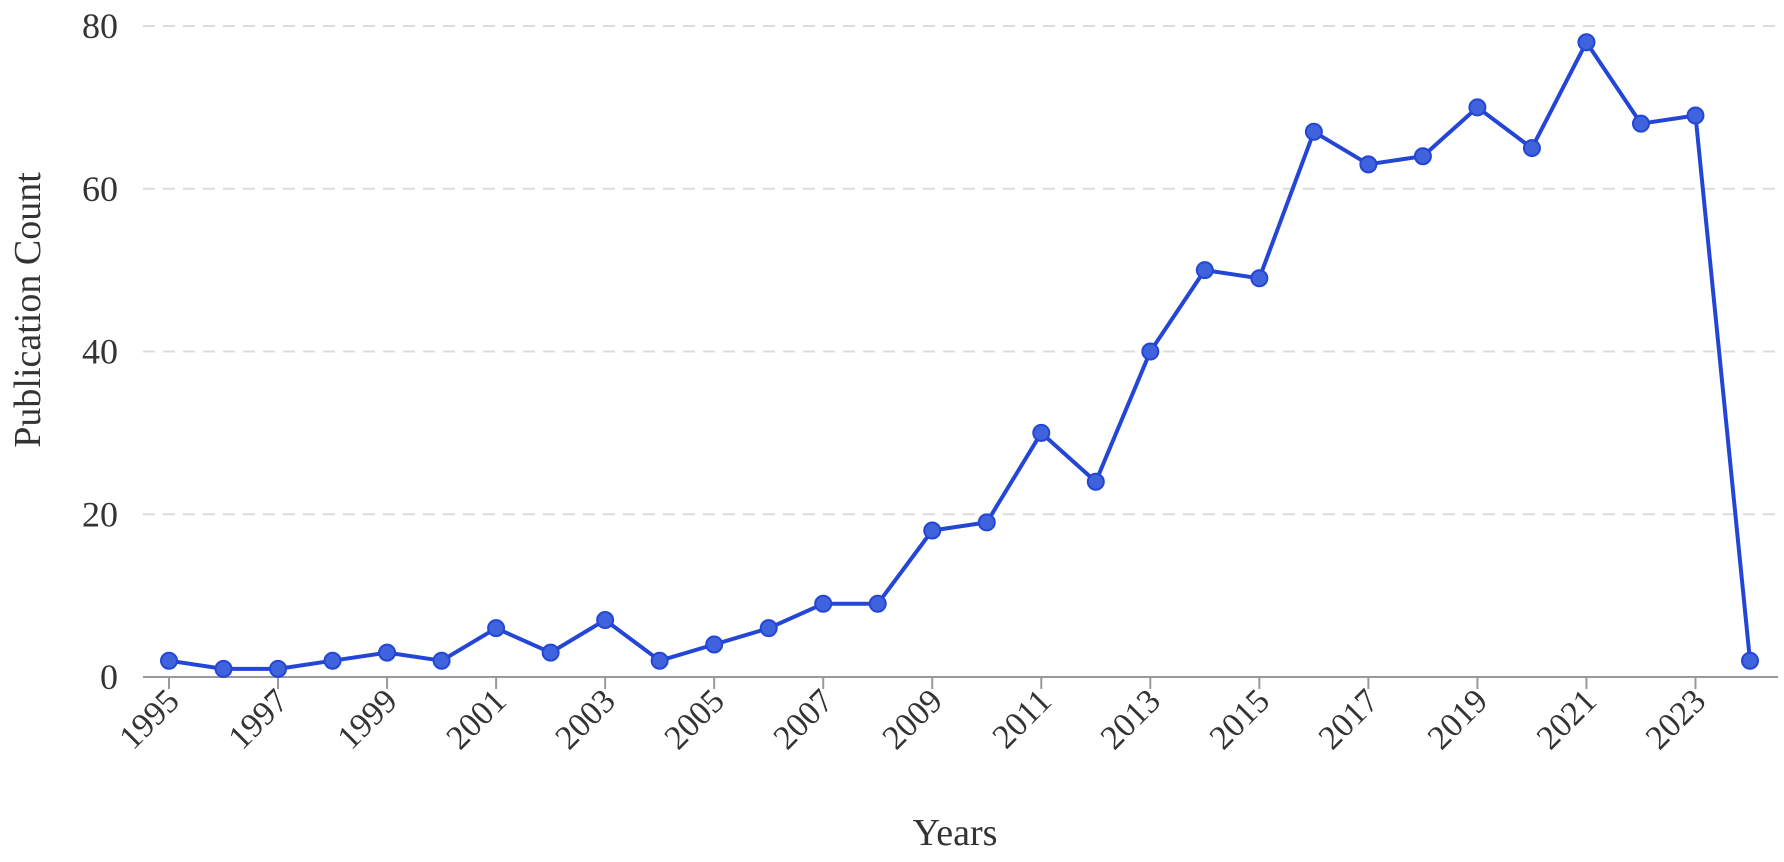 The image size is (1784, 862). What do you see at coordinates (367, 719) in the screenshot?
I see `x-tick-label: 1999` at bounding box center [367, 719].